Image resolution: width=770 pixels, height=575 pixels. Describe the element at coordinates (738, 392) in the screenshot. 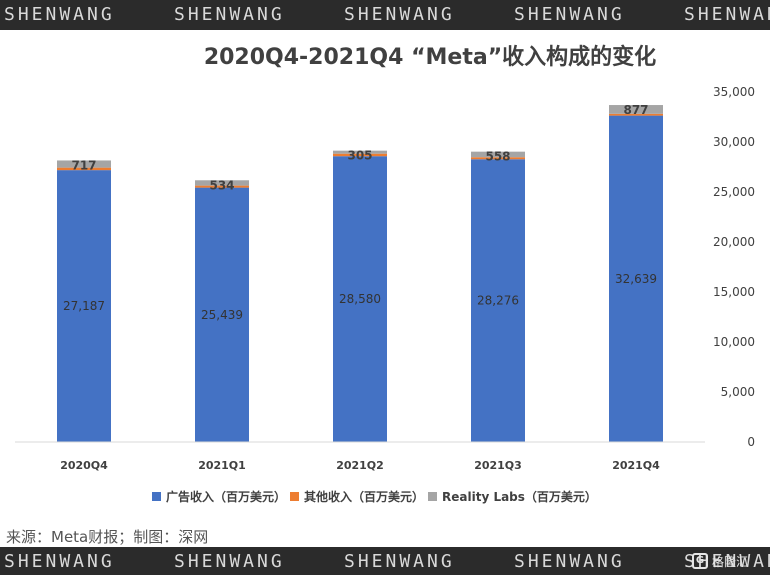

I see `y-tick-label: 5,000` at that location.